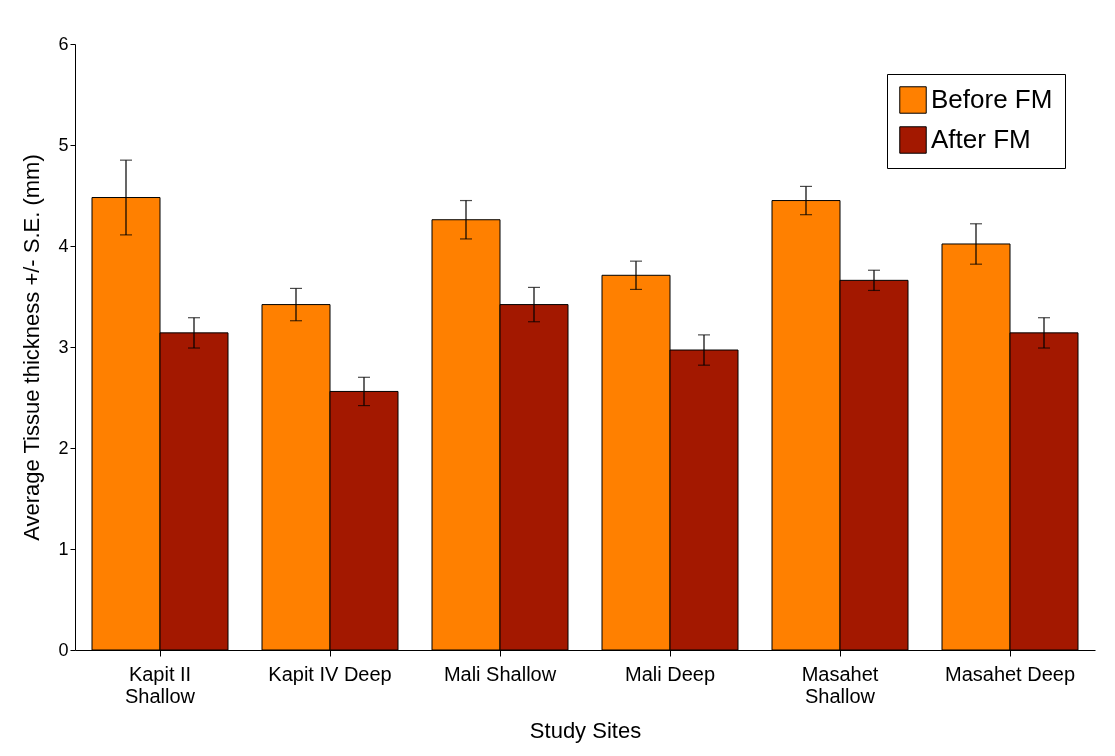 Image resolution: width=1115 pixels, height=756 pixels. Describe the element at coordinates (63, 43) in the screenshot. I see `y-tick-label: 6` at that location.